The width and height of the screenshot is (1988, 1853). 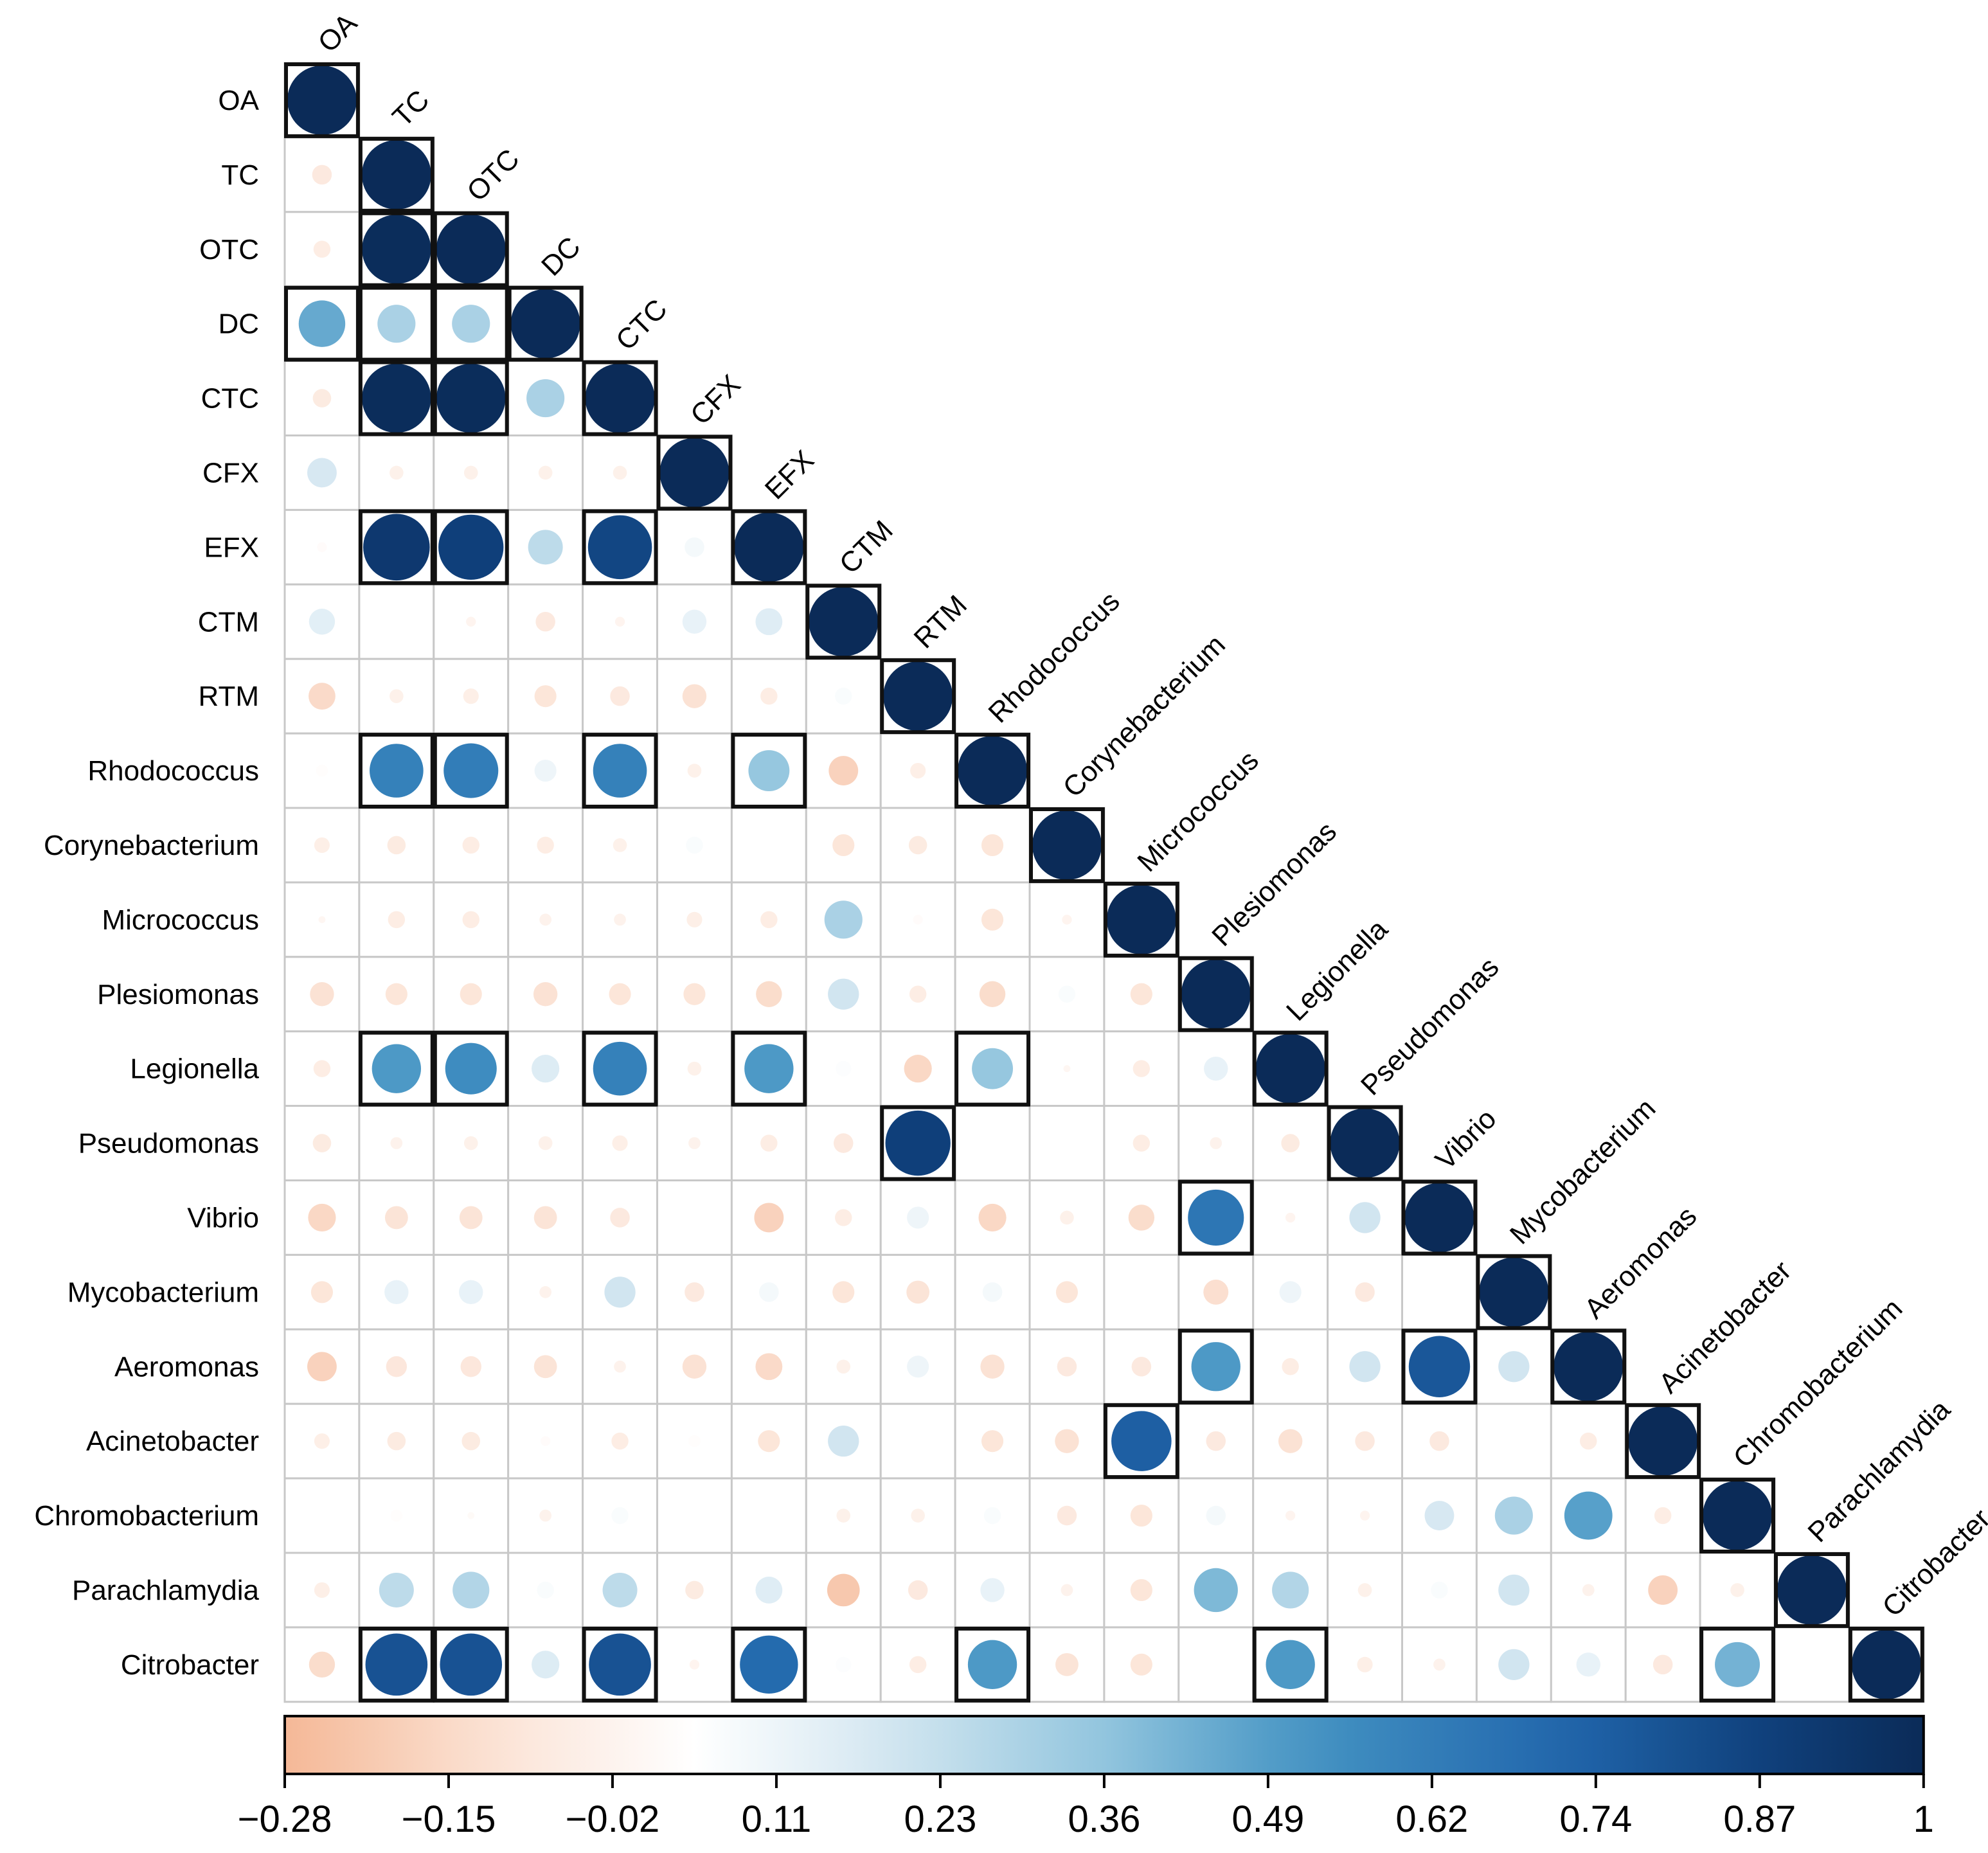 What do you see at coordinates (396, 994) in the screenshot?
I see `correlation-circle-Plesiomonas-TC` at bounding box center [396, 994].